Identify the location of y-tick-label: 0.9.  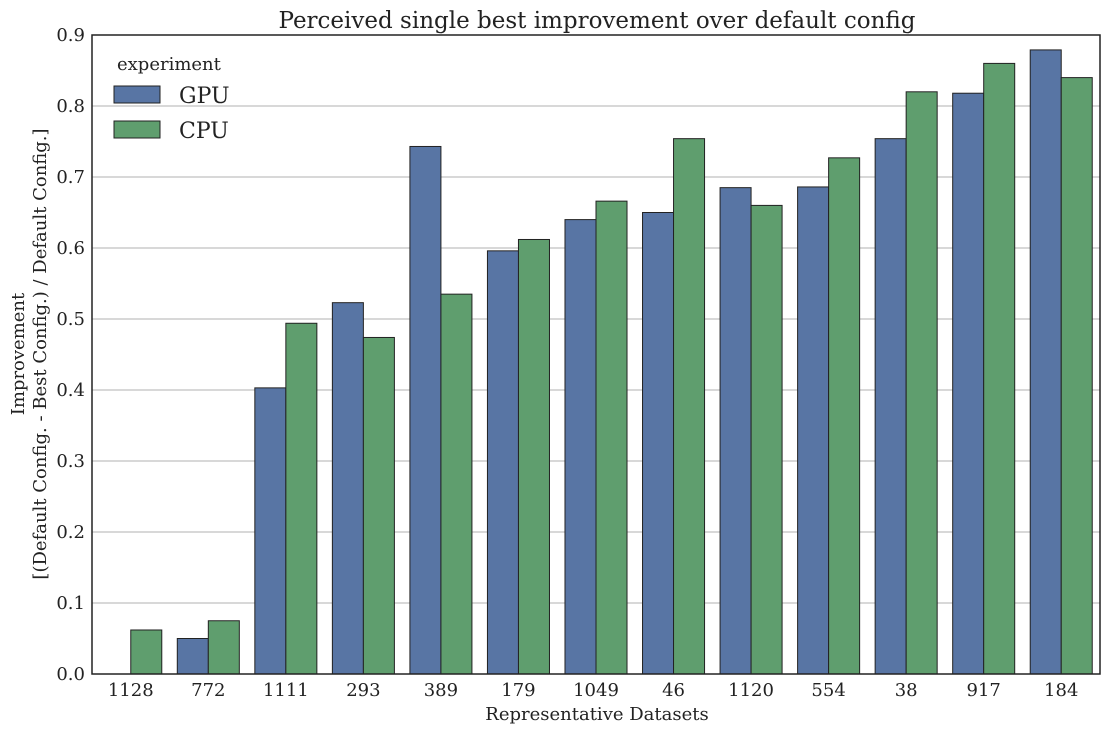
(70, 35).